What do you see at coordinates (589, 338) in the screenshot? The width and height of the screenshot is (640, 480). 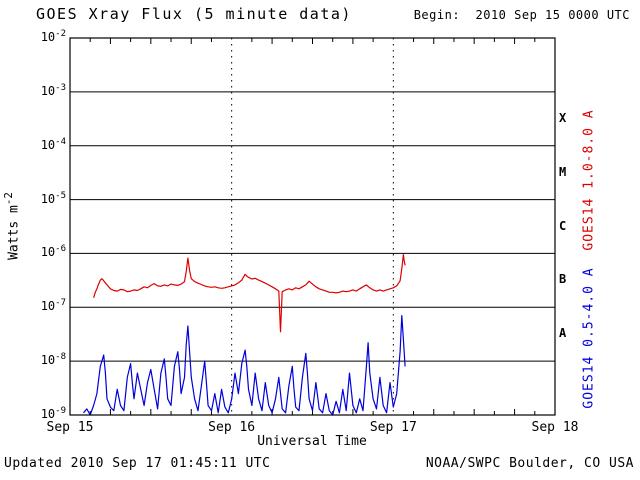 I see `series-label-short-channel: GOES14 0.5-4.0 A` at bounding box center [589, 338].